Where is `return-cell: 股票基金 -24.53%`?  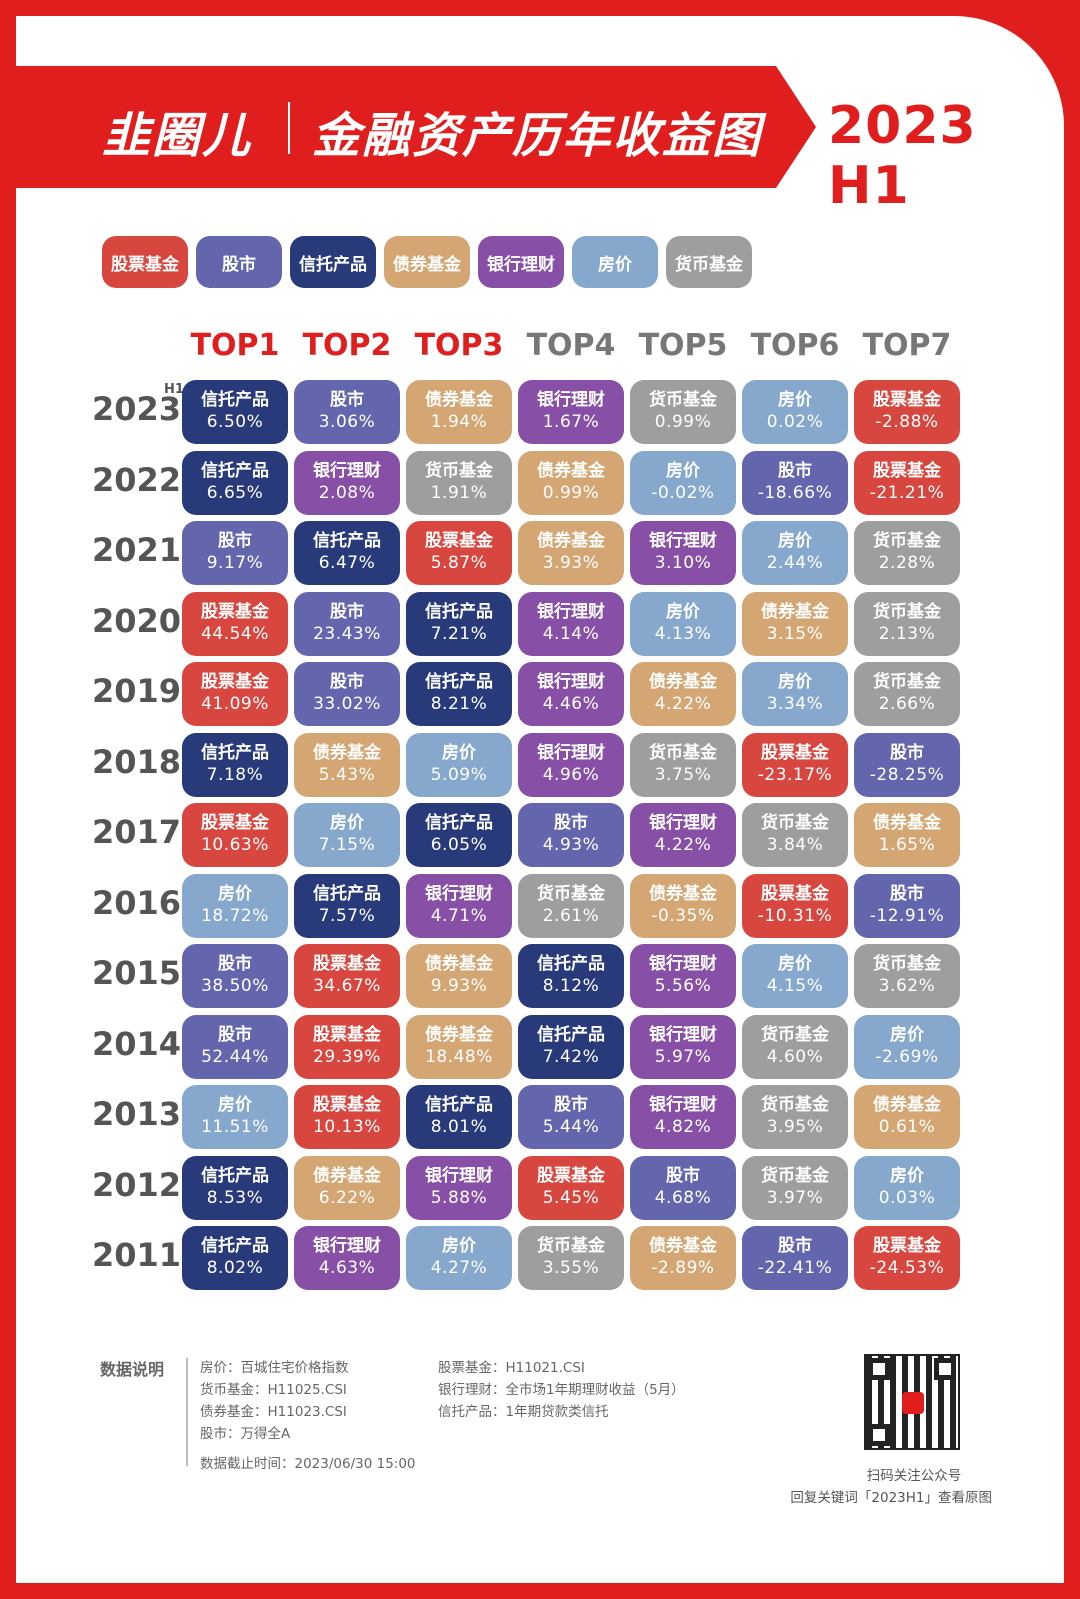 return-cell: 股票基金 -24.53% is located at coordinates (907, 1258).